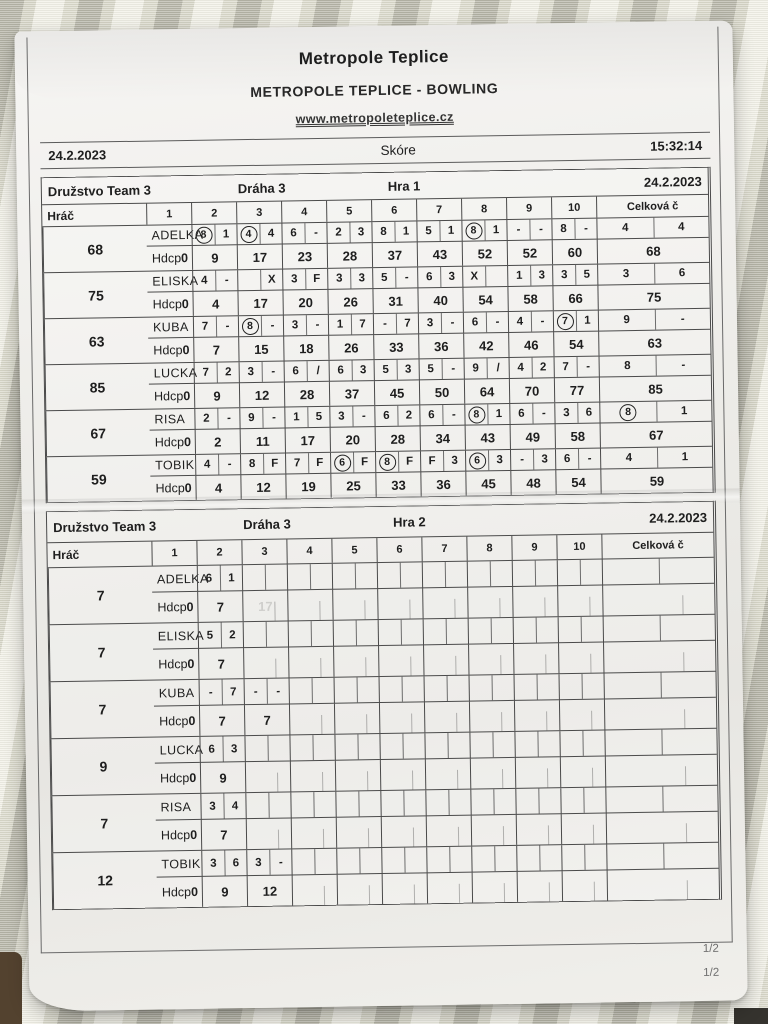 Image resolution: width=768 pixels, height=1024 pixels. I want to click on cumulative-cell: 37, so click(351, 393).